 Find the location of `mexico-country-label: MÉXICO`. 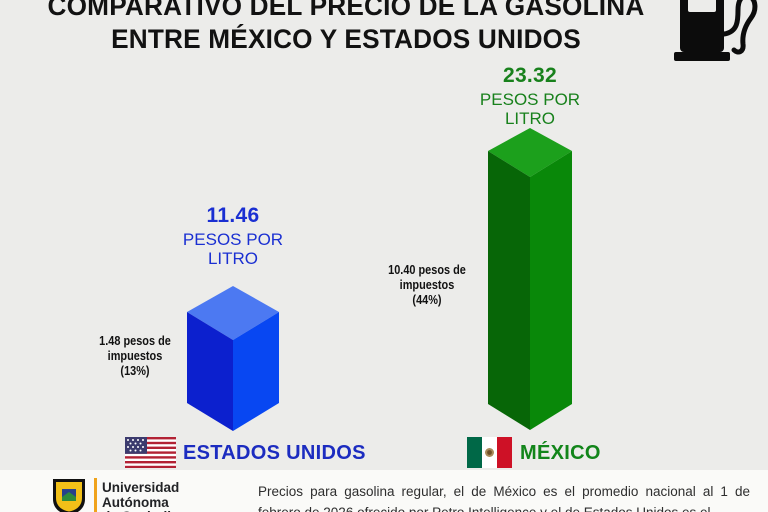

mexico-country-label: MÉXICO is located at coordinates (560, 453).